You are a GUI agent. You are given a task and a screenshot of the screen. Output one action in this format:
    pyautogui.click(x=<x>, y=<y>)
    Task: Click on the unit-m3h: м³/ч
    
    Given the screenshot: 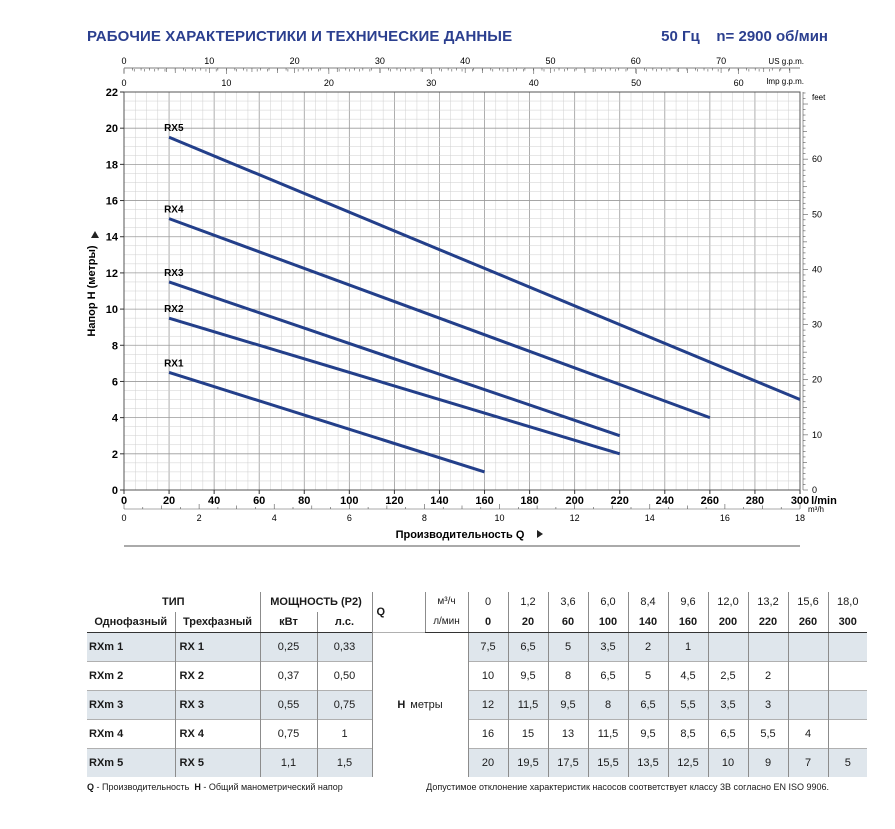 What is the action you would take?
    pyautogui.click(x=446, y=602)
    